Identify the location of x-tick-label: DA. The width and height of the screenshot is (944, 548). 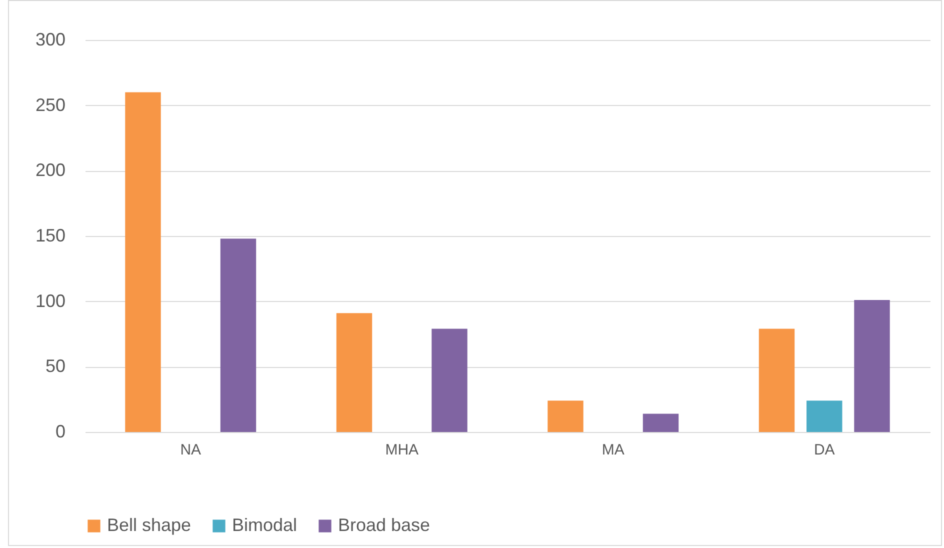
(824, 450).